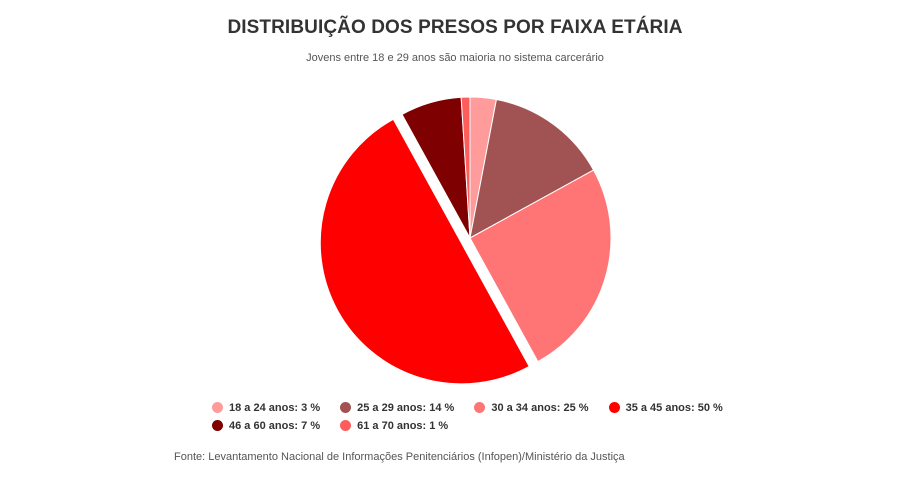 Image resolution: width=910 pixels, height=488 pixels. I want to click on legend-label: 25 a 29 anos: 14 %, so click(406, 407).